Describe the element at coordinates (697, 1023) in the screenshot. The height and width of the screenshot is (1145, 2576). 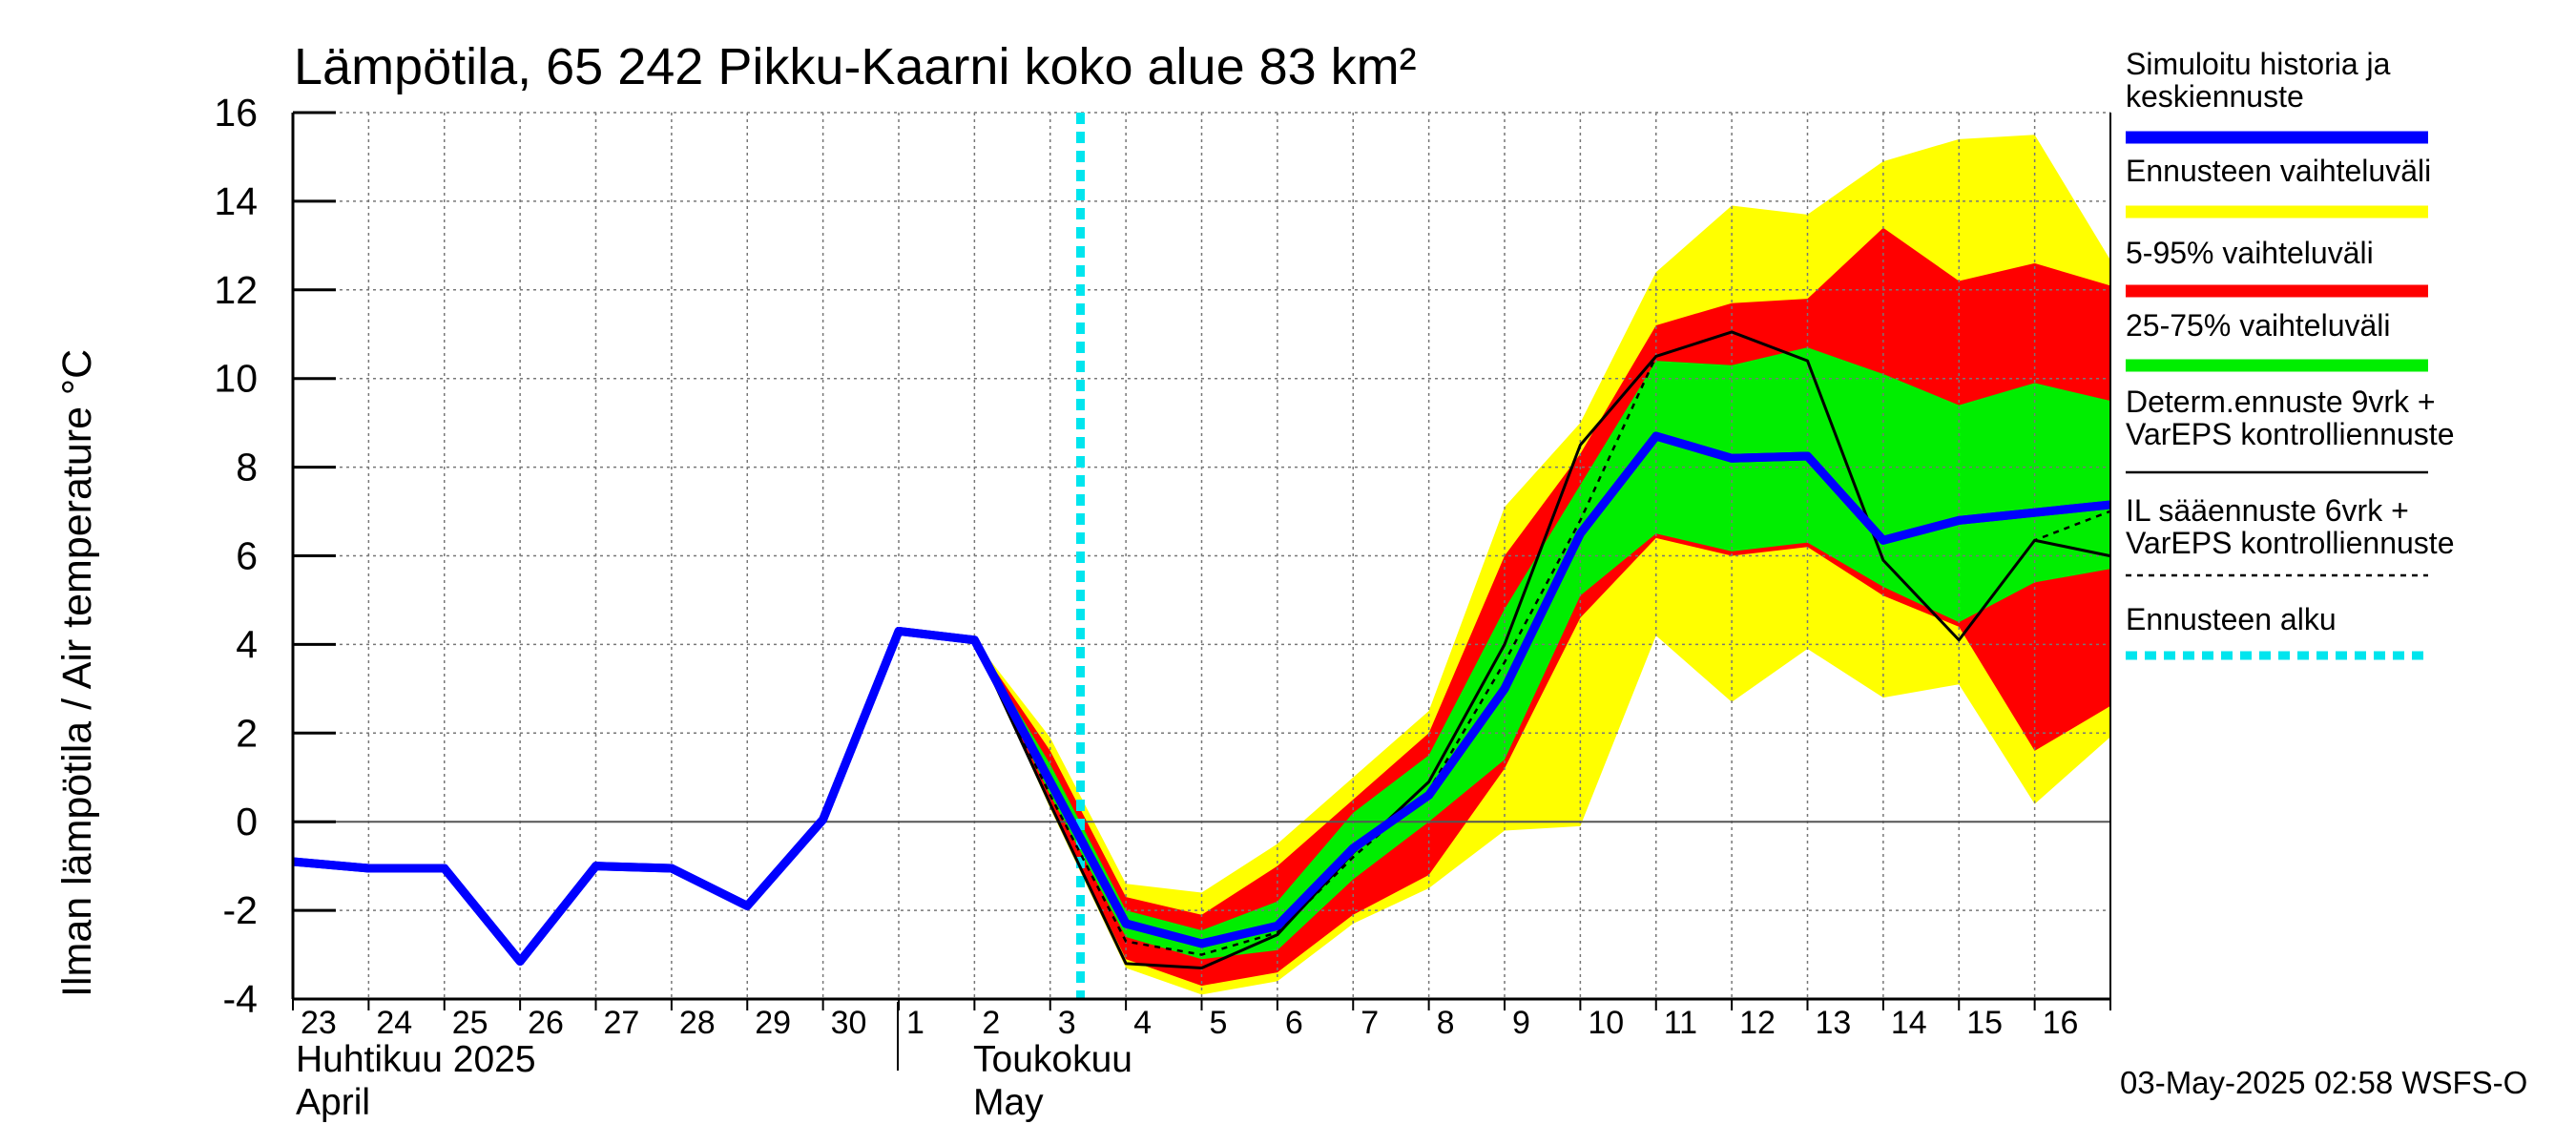
I see `x-tick-label-5: 28` at that location.